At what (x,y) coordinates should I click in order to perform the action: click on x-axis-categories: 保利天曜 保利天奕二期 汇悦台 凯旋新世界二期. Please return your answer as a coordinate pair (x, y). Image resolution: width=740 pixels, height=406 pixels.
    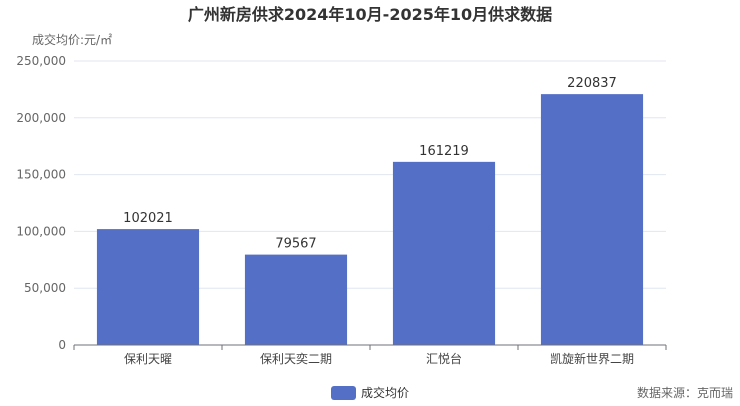
    Looking at the image, I should click on (370, 355).